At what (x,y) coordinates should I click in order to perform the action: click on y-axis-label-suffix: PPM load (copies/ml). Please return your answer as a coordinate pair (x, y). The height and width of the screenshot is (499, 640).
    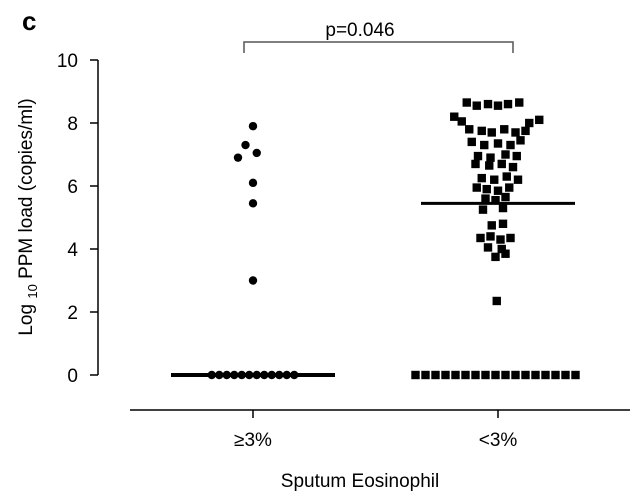
    Looking at the image, I should click on (26, 191).